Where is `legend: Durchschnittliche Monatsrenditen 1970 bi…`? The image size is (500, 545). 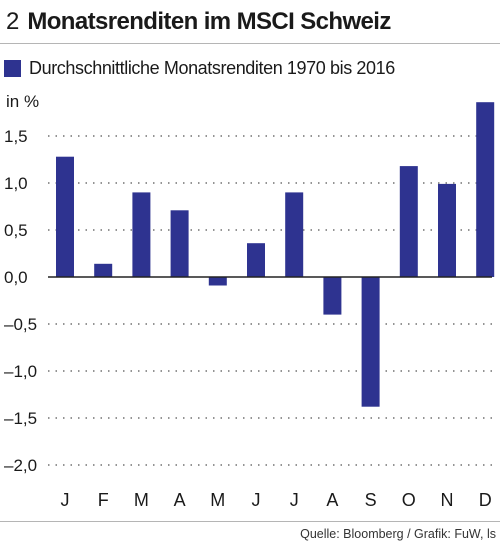 legend: Durchschnittliche Monatsrenditen 1970 bi… is located at coordinates (199, 68).